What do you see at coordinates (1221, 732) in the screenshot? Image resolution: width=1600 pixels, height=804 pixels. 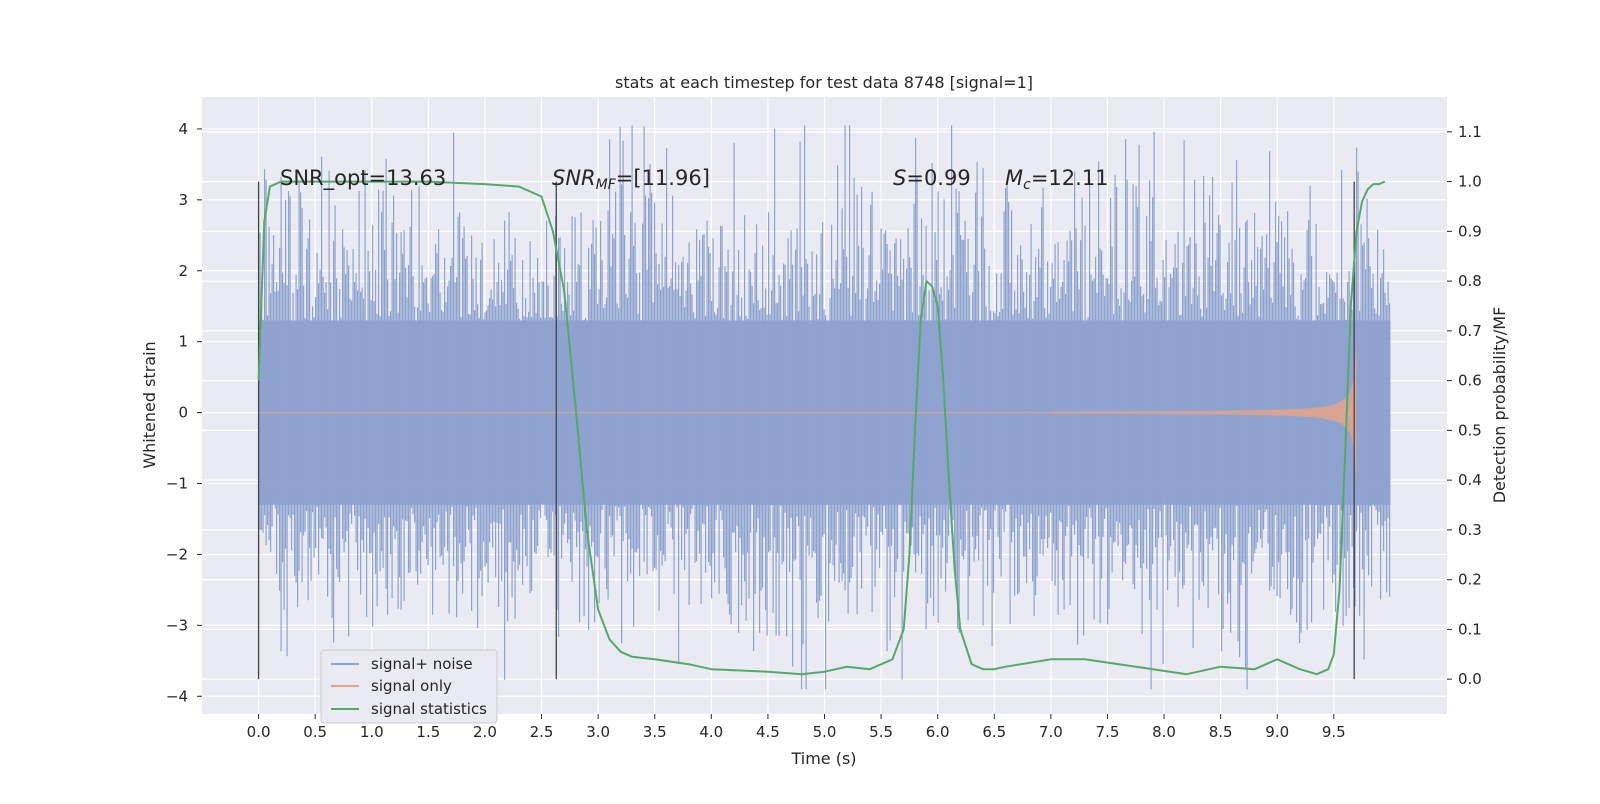 I see `x-tick-label-17: 8.5` at bounding box center [1221, 732].